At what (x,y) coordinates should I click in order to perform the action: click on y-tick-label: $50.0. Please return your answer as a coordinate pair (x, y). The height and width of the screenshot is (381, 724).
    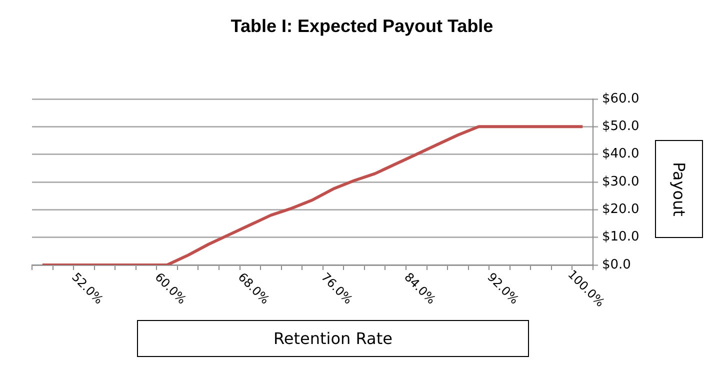
    Looking at the image, I should click on (621, 126).